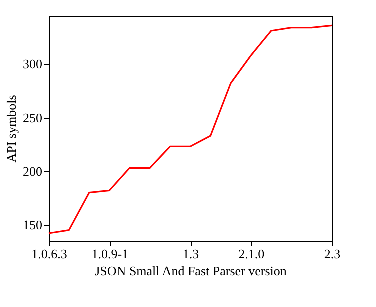 The image size is (376, 307). What do you see at coordinates (191, 271) in the screenshot?
I see `x-axis-title: JSON Small And Fast Parser version` at bounding box center [191, 271].